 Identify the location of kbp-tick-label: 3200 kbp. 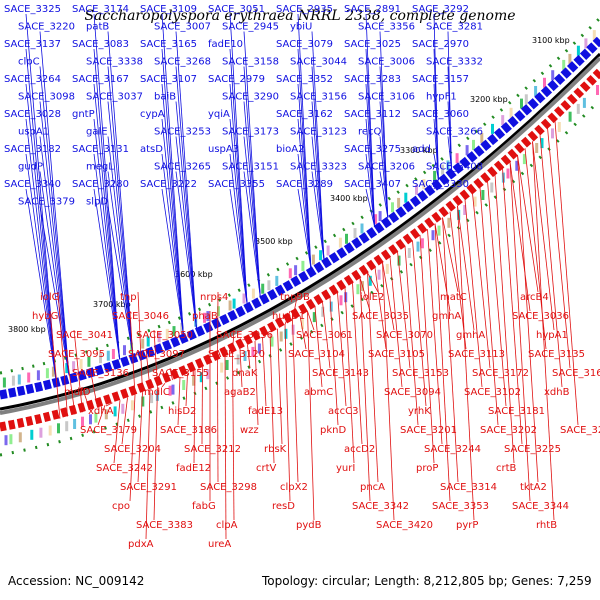
(489, 99).